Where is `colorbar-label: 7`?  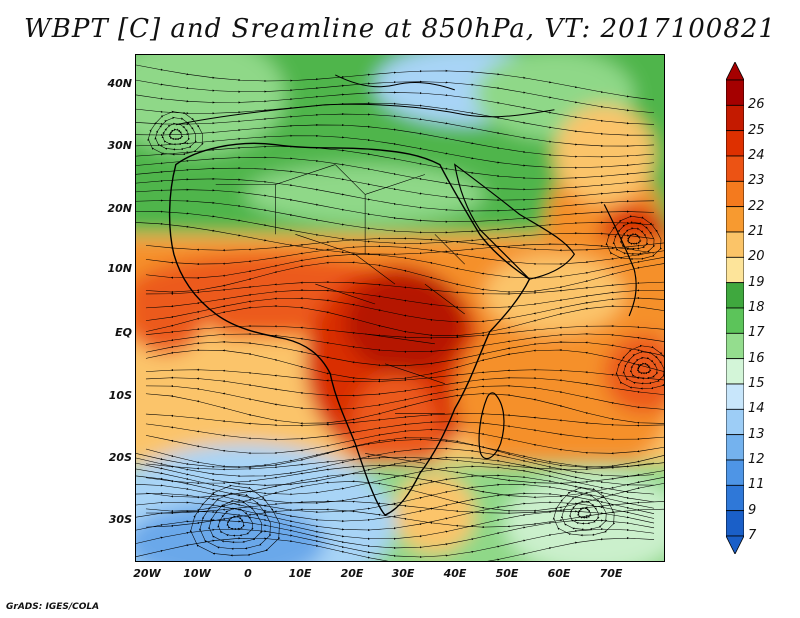
colorbar-label: 7 is located at coordinates (752, 535).